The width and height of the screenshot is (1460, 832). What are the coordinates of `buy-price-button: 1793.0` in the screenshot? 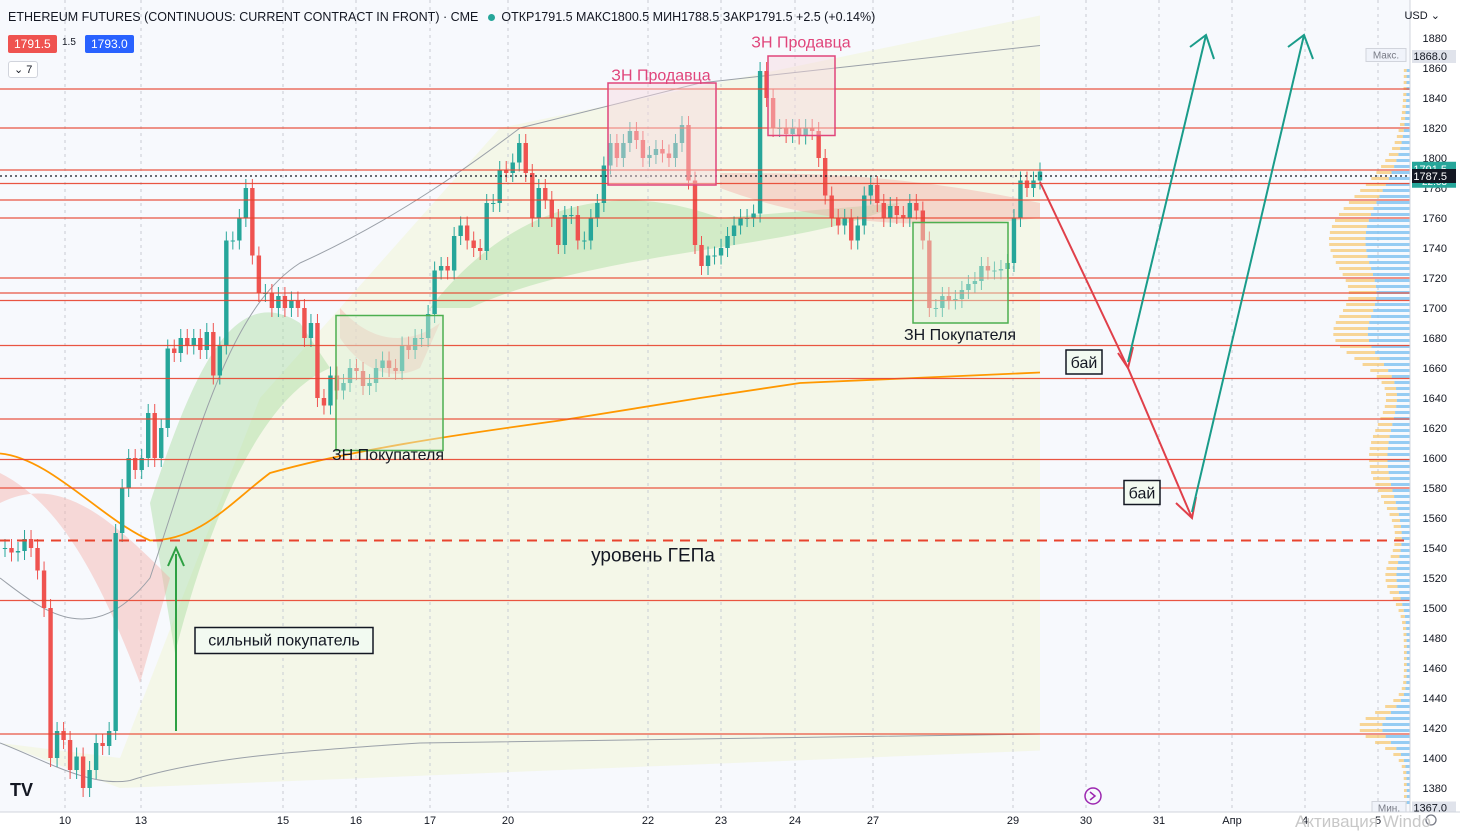 It's located at (109, 44).